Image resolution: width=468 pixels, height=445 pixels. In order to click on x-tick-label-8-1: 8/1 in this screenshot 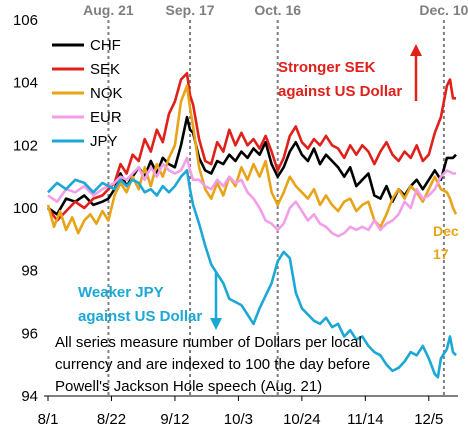, I will do `click(48, 419)`.